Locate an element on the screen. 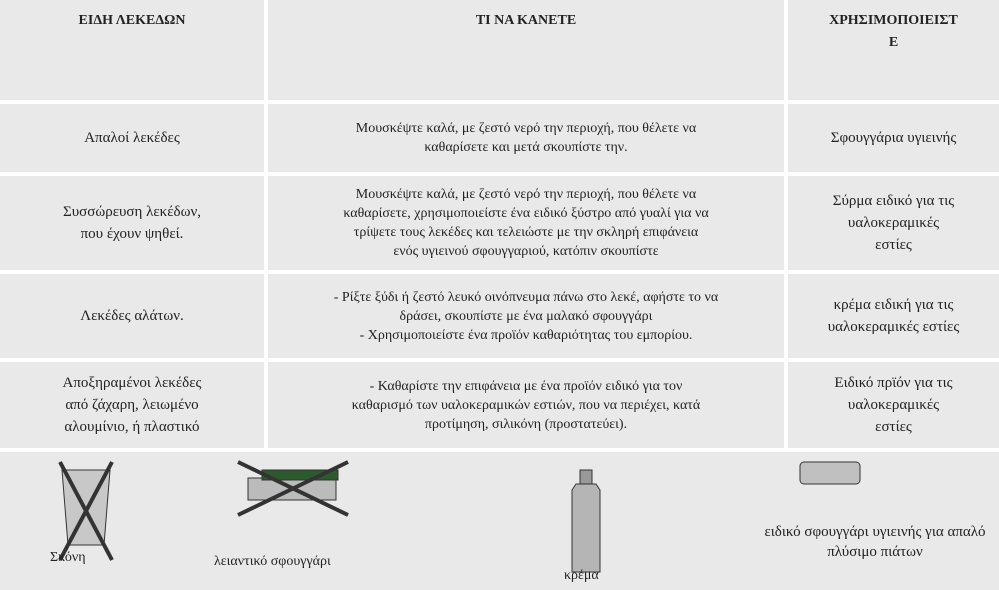 The height and width of the screenshot is (590, 999). table-cell: Απαλοί λεκέδες is located at coordinates (132, 138).